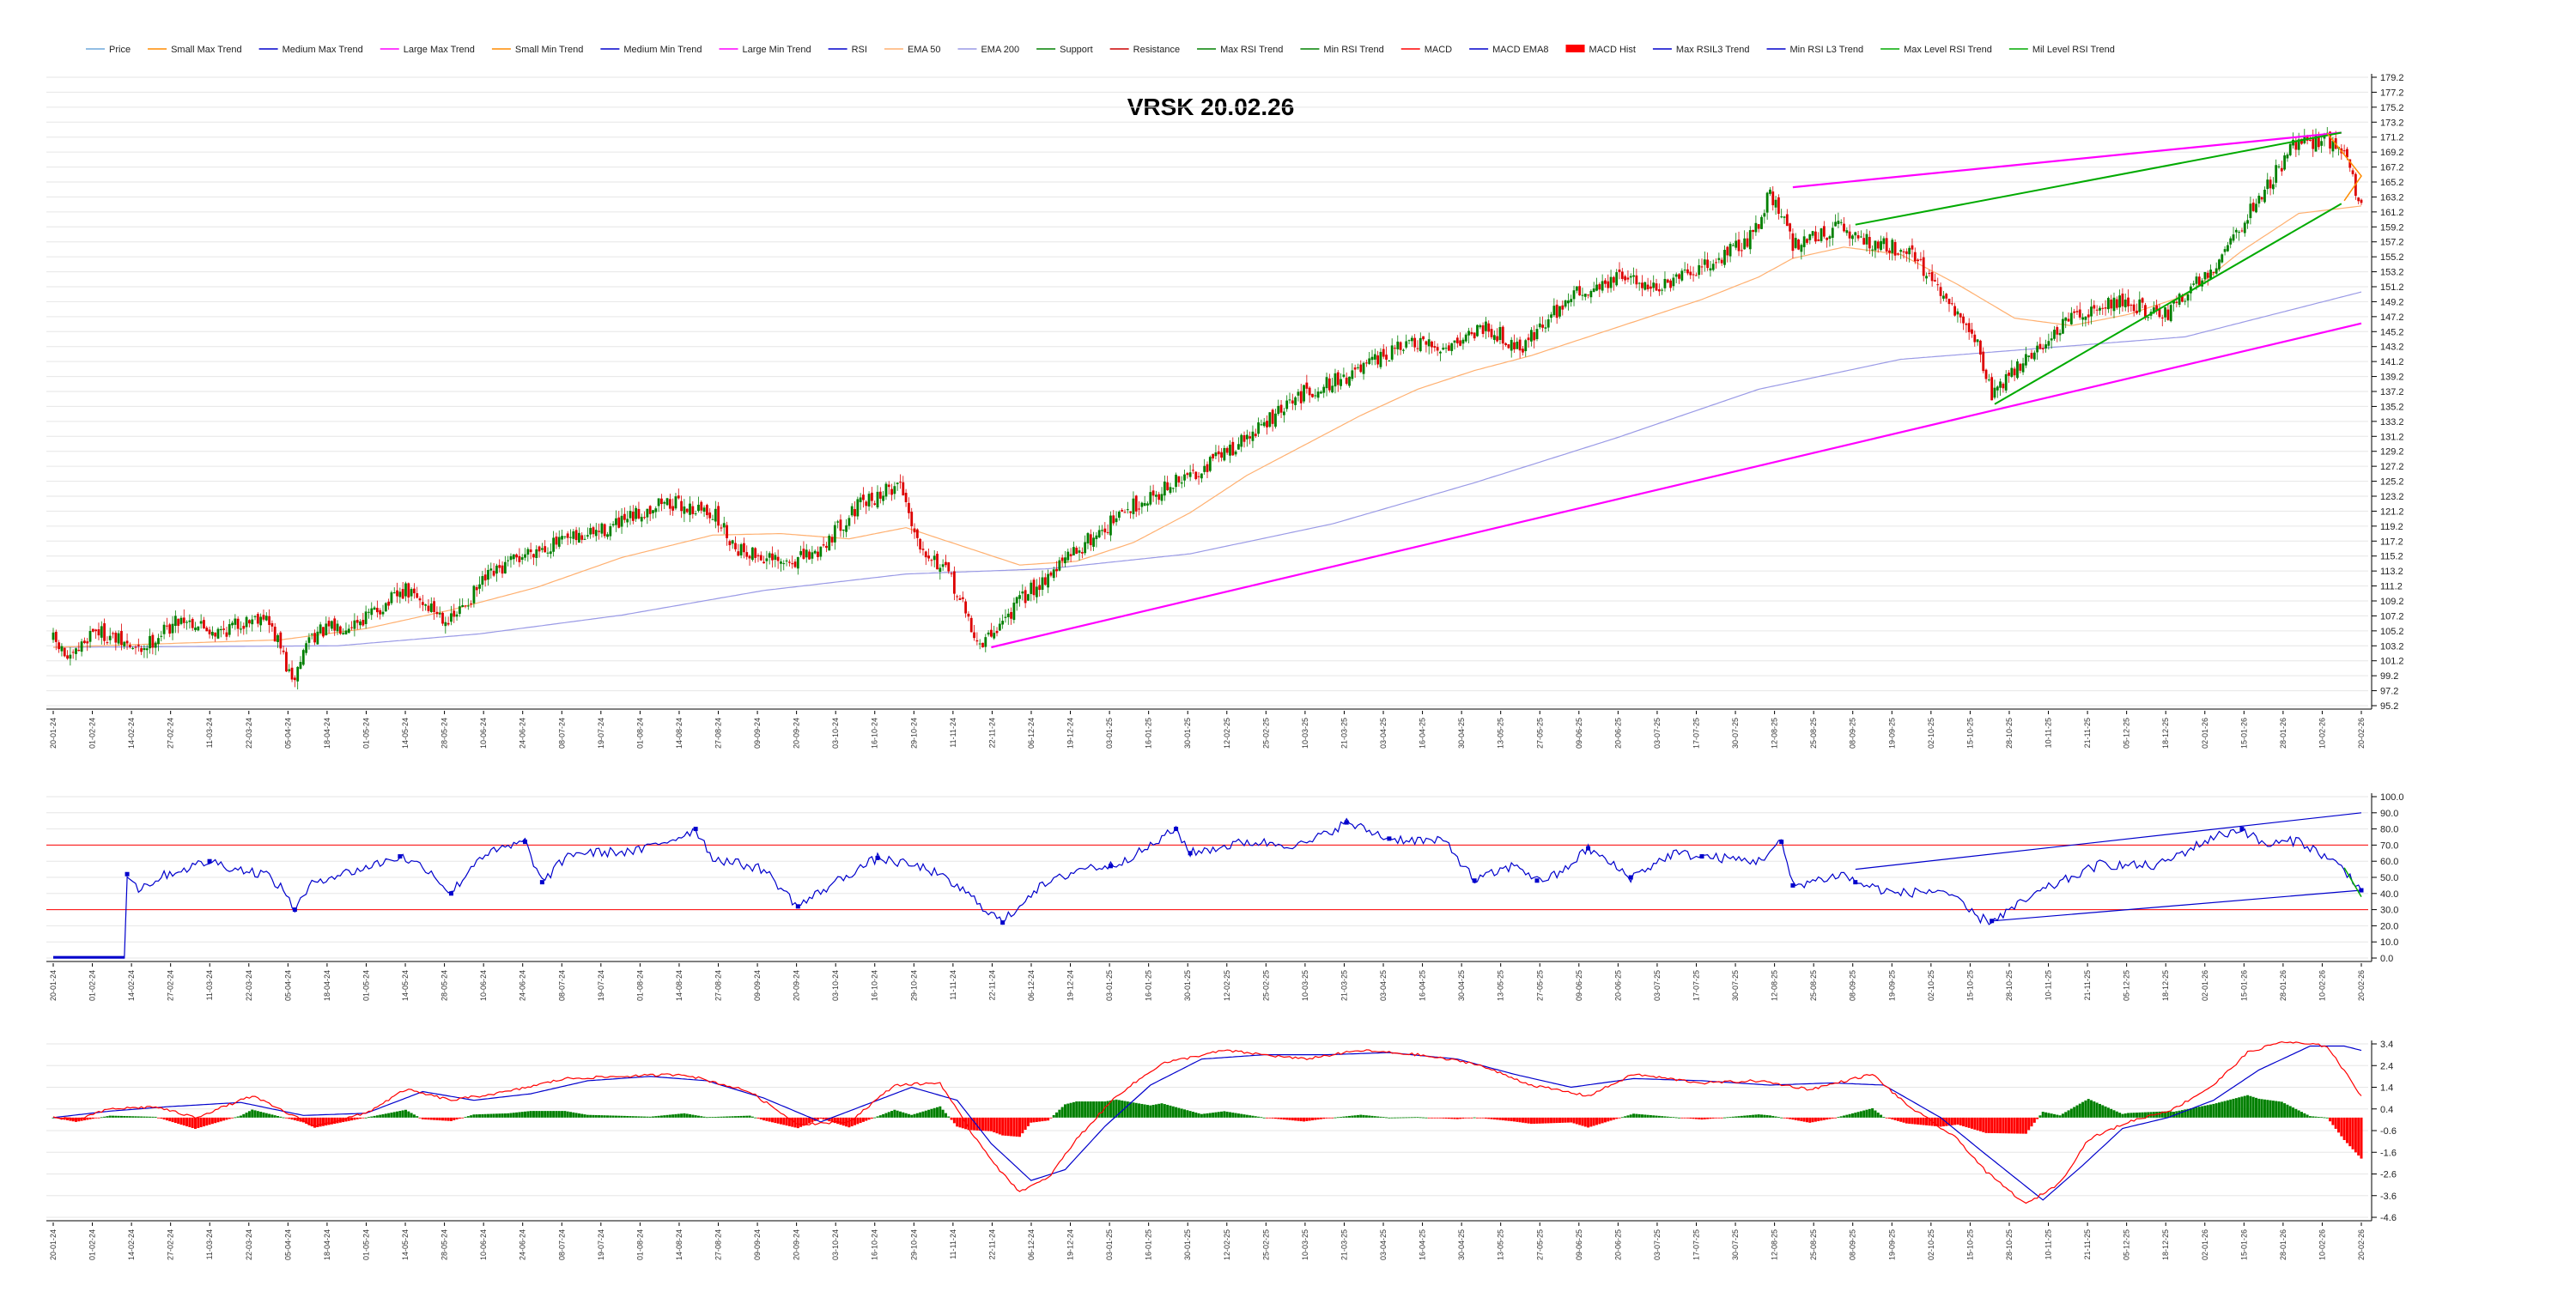  What do you see at coordinates (171, 985) in the screenshot?
I see `x-tick-label: 27-02-24` at bounding box center [171, 985].